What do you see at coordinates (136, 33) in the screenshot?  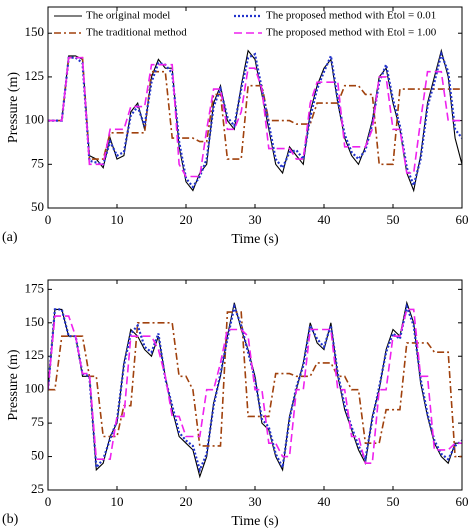 I see `legend-label: The traditional method` at bounding box center [136, 33].